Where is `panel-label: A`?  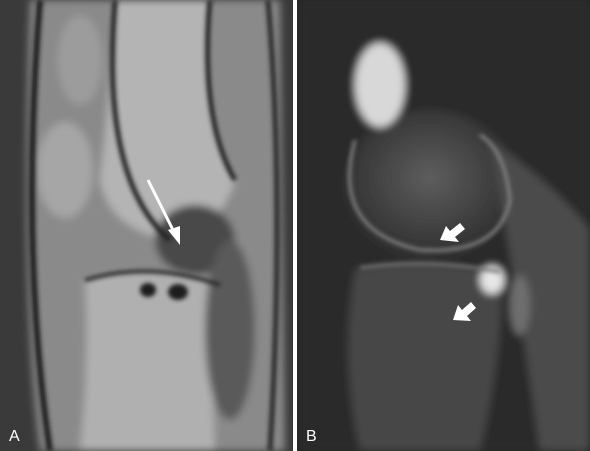
panel-label: A is located at coordinates (14, 436).